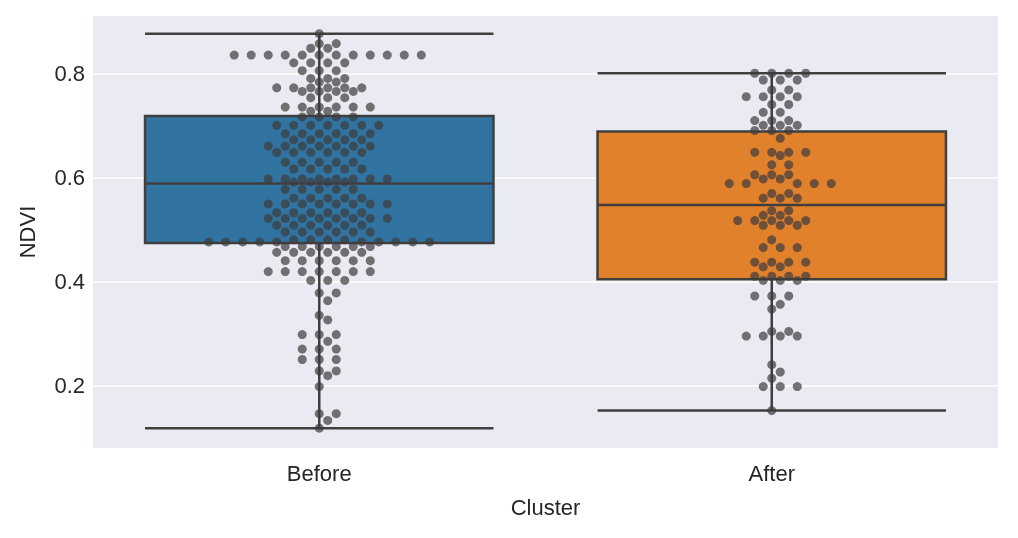 The height and width of the screenshot is (538, 1018). I want to click on x-tick-label: After, so click(771, 473).